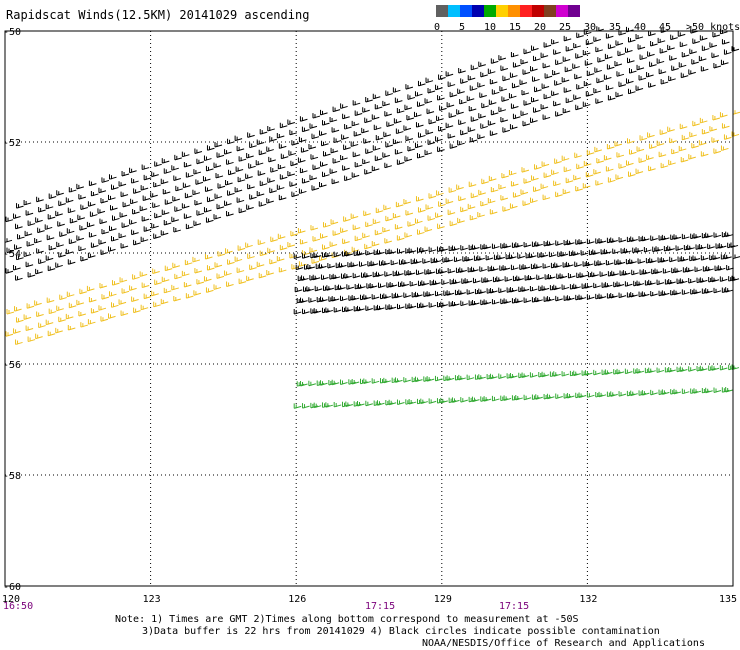  I want to click on lon-label: 123, so click(152, 599).